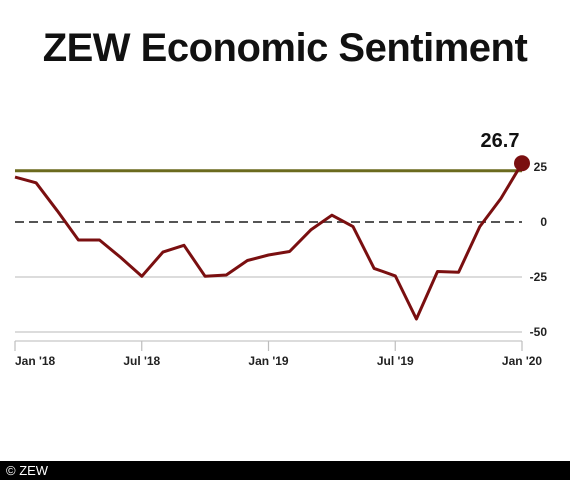 The height and width of the screenshot is (480, 570). Describe the element at coordinates (395, 361) in the screenshot. I see `x-tick-label: Jul '19` at that location.